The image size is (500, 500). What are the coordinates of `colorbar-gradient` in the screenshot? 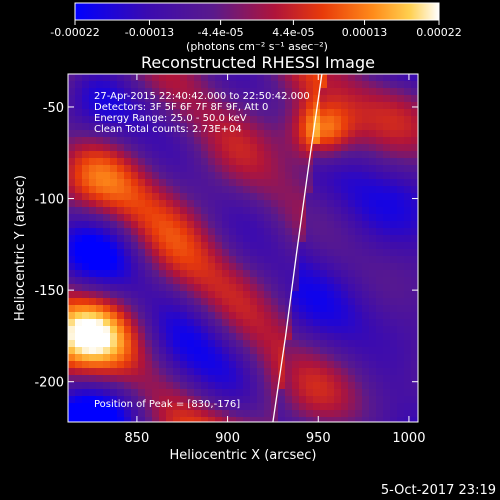 It's located at (257, 11).